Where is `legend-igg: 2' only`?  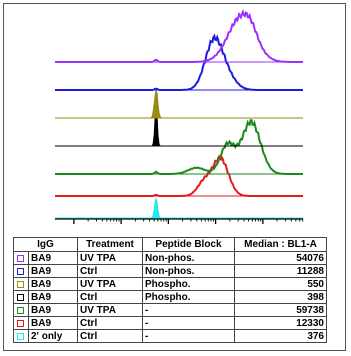
legend-igg: 2' only is located at coordinates (53, 336).